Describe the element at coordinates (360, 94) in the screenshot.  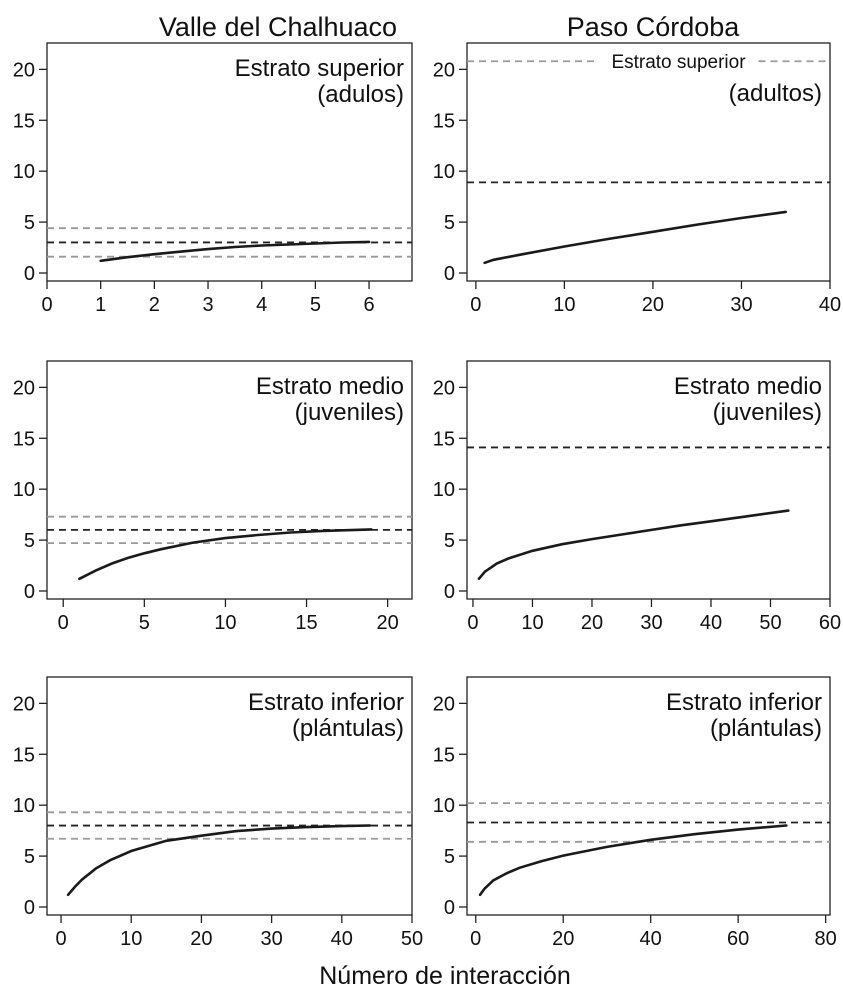
I see `panel-label-line: (adulos)` at that location.